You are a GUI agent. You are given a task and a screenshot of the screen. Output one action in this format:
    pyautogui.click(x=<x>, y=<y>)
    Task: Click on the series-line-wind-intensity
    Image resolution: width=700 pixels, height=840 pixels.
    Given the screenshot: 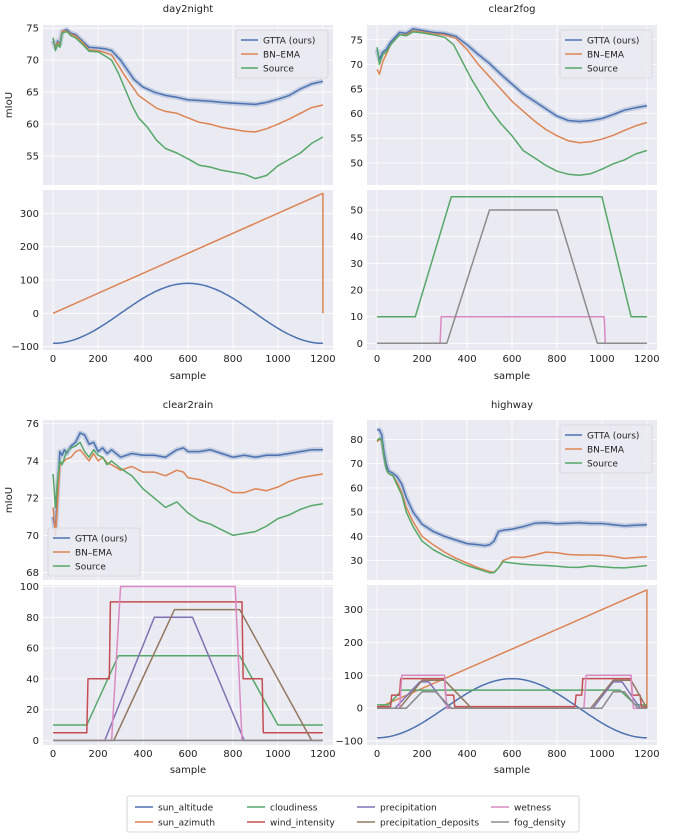 What is the action you would take?
    pyautogui.click(x=512, y=692)
    